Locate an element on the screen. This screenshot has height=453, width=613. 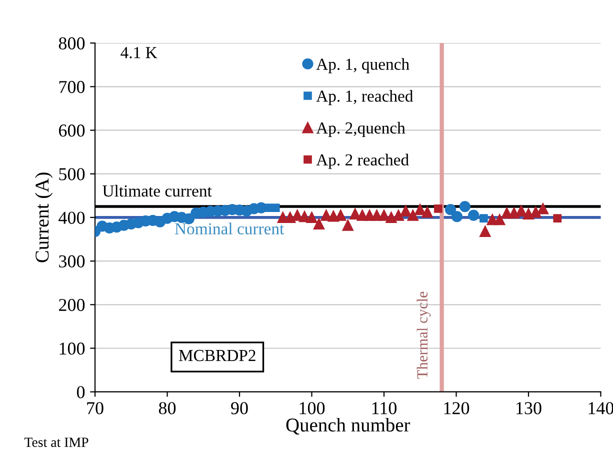
x-tick-label: 120 is located at coordinates (457, 408).